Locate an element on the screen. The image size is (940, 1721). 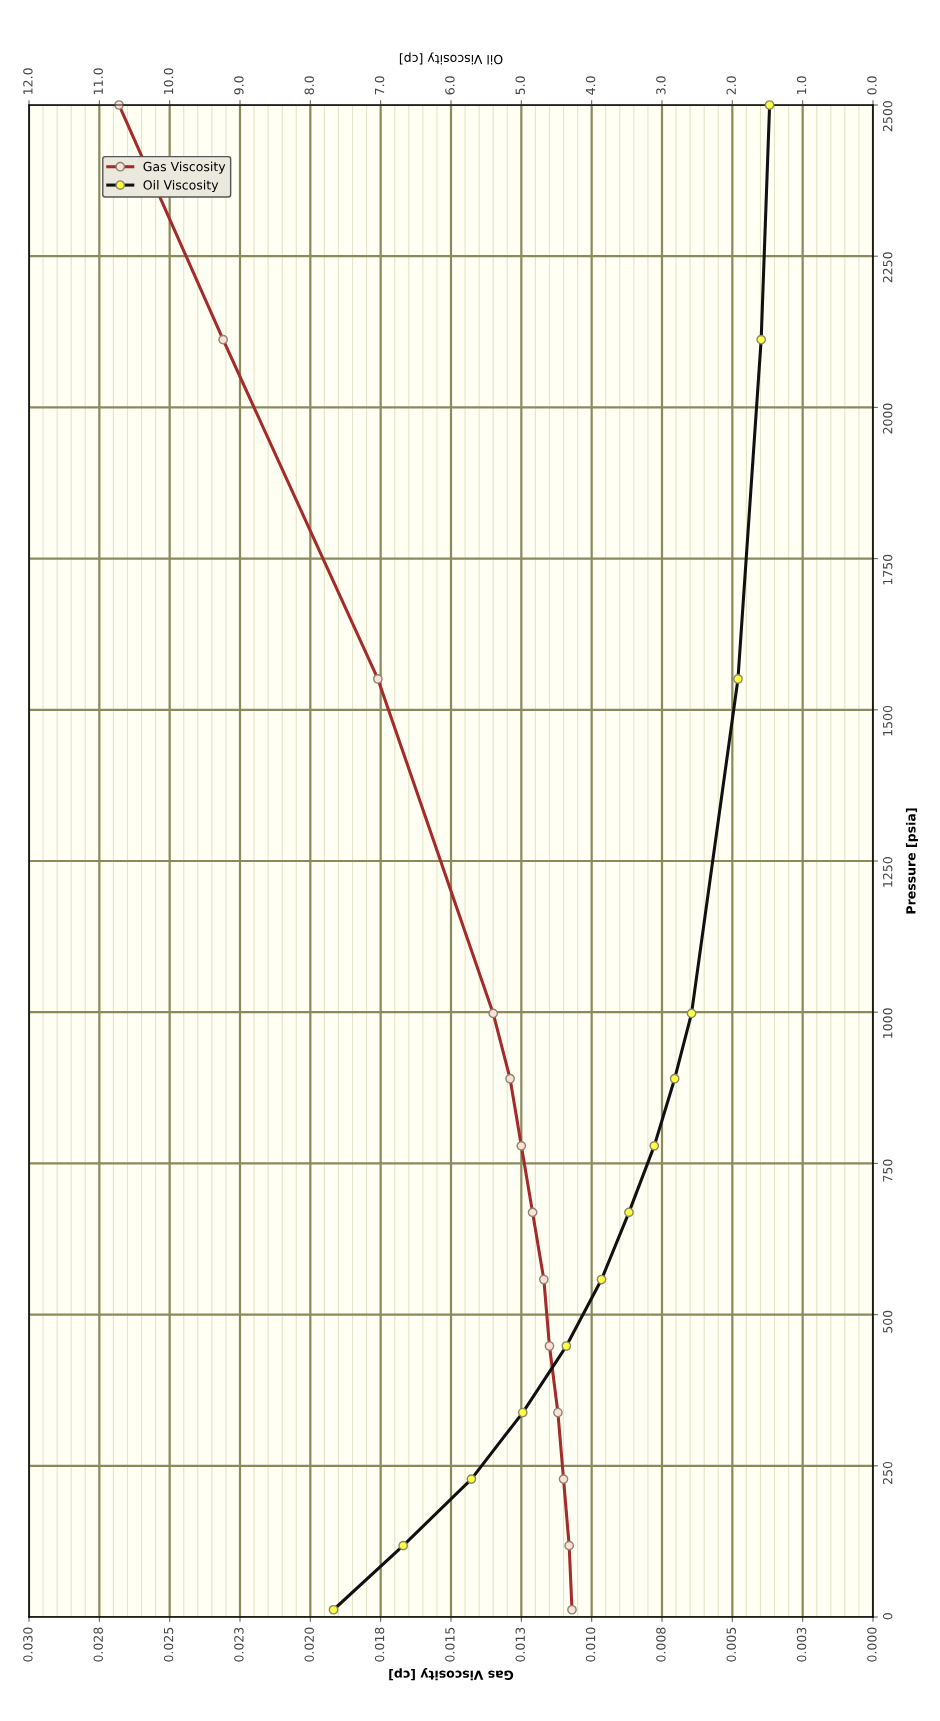
y-tick-label: 1500 is located at coordinates (887, 720).